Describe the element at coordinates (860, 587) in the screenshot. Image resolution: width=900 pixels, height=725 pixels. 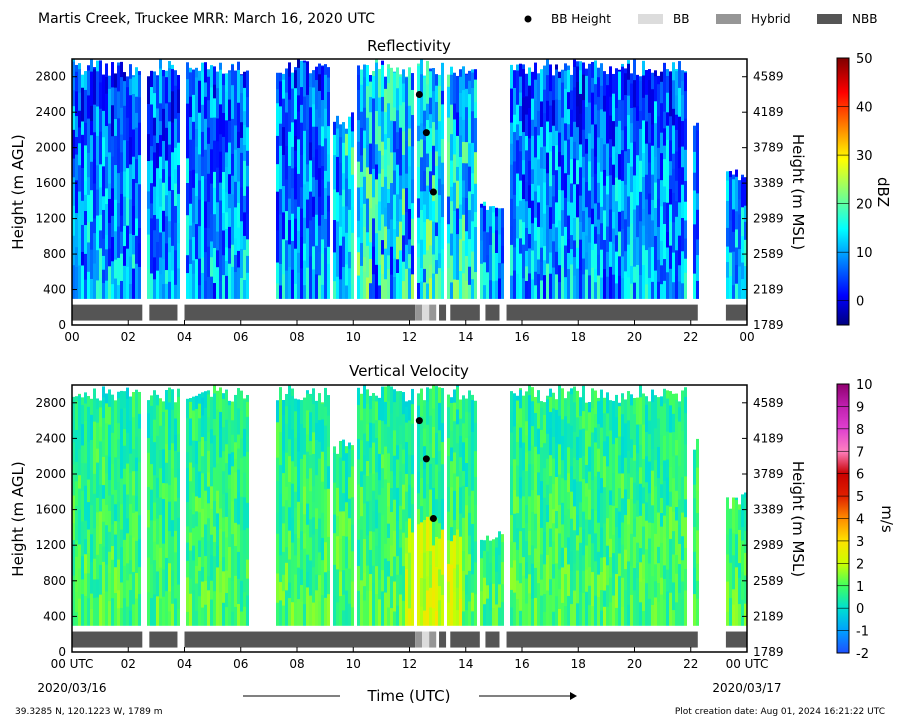
I see `vertical-velocity-colorbar-tick-label: 1` at that location.